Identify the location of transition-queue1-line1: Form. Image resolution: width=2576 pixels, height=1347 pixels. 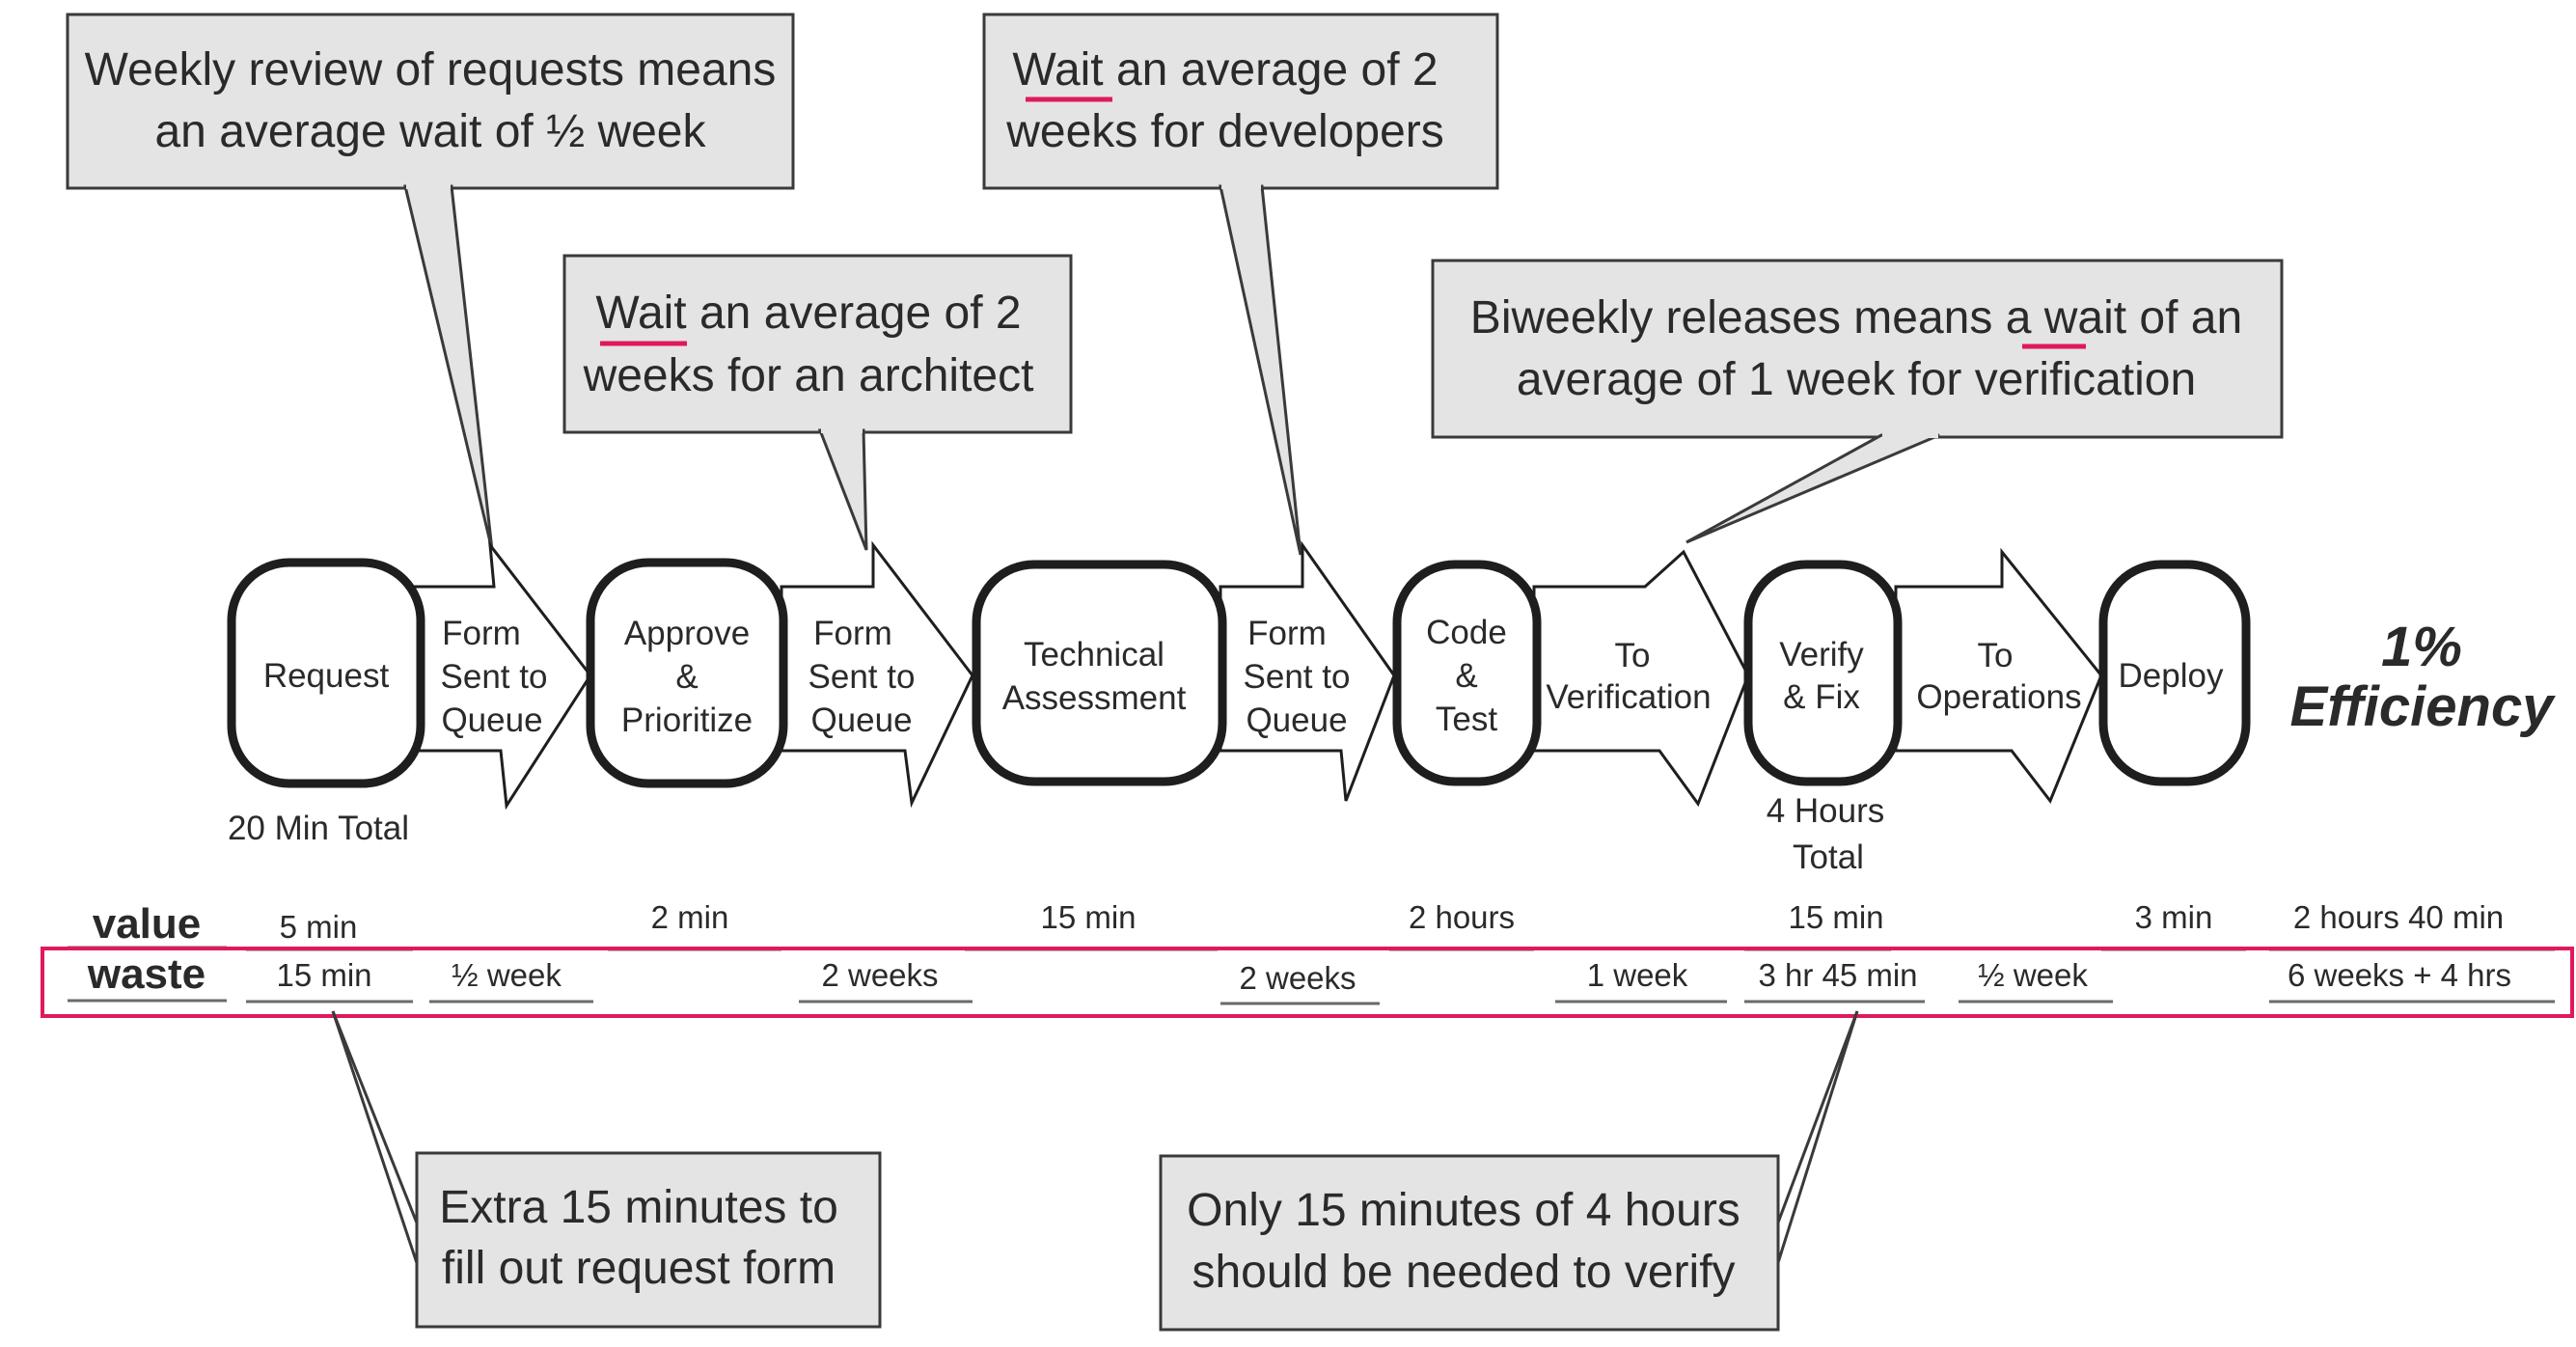
(482, 633).